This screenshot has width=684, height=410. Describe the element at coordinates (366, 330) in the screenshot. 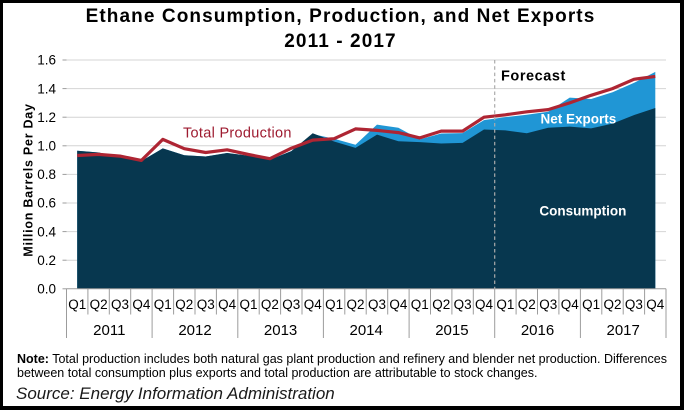

I see `svg-text: 2014` at that location.